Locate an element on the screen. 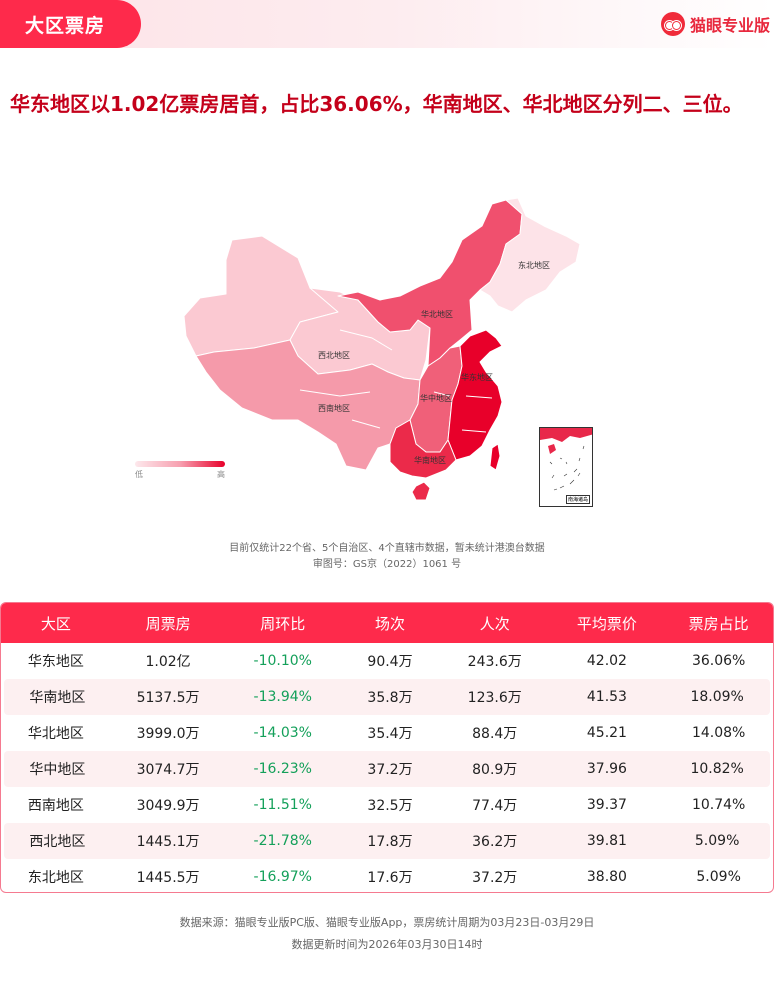  cell-avg-price: 39.81 is located at coordinates (606, 841).